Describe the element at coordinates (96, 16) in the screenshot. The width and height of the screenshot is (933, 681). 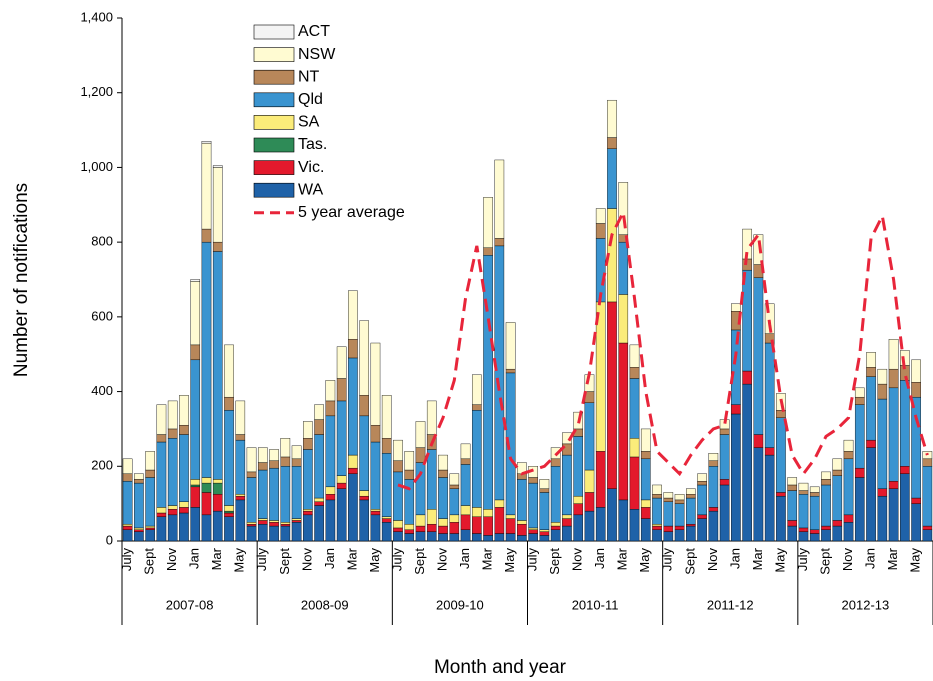
I see `y-tick-label: 1,400` at that location.